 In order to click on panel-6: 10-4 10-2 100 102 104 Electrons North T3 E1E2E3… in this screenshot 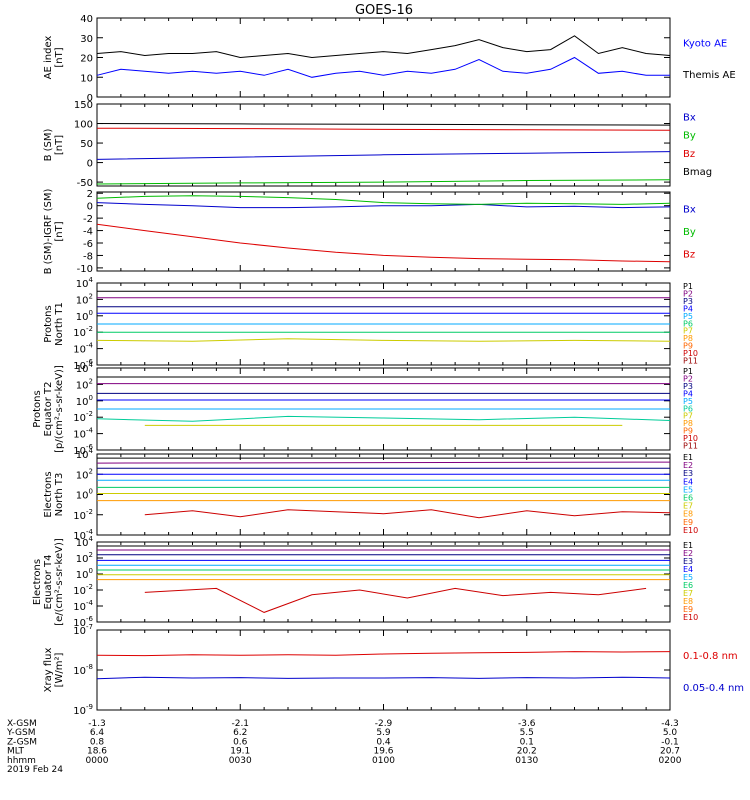, I will do `click(370, 494)`.